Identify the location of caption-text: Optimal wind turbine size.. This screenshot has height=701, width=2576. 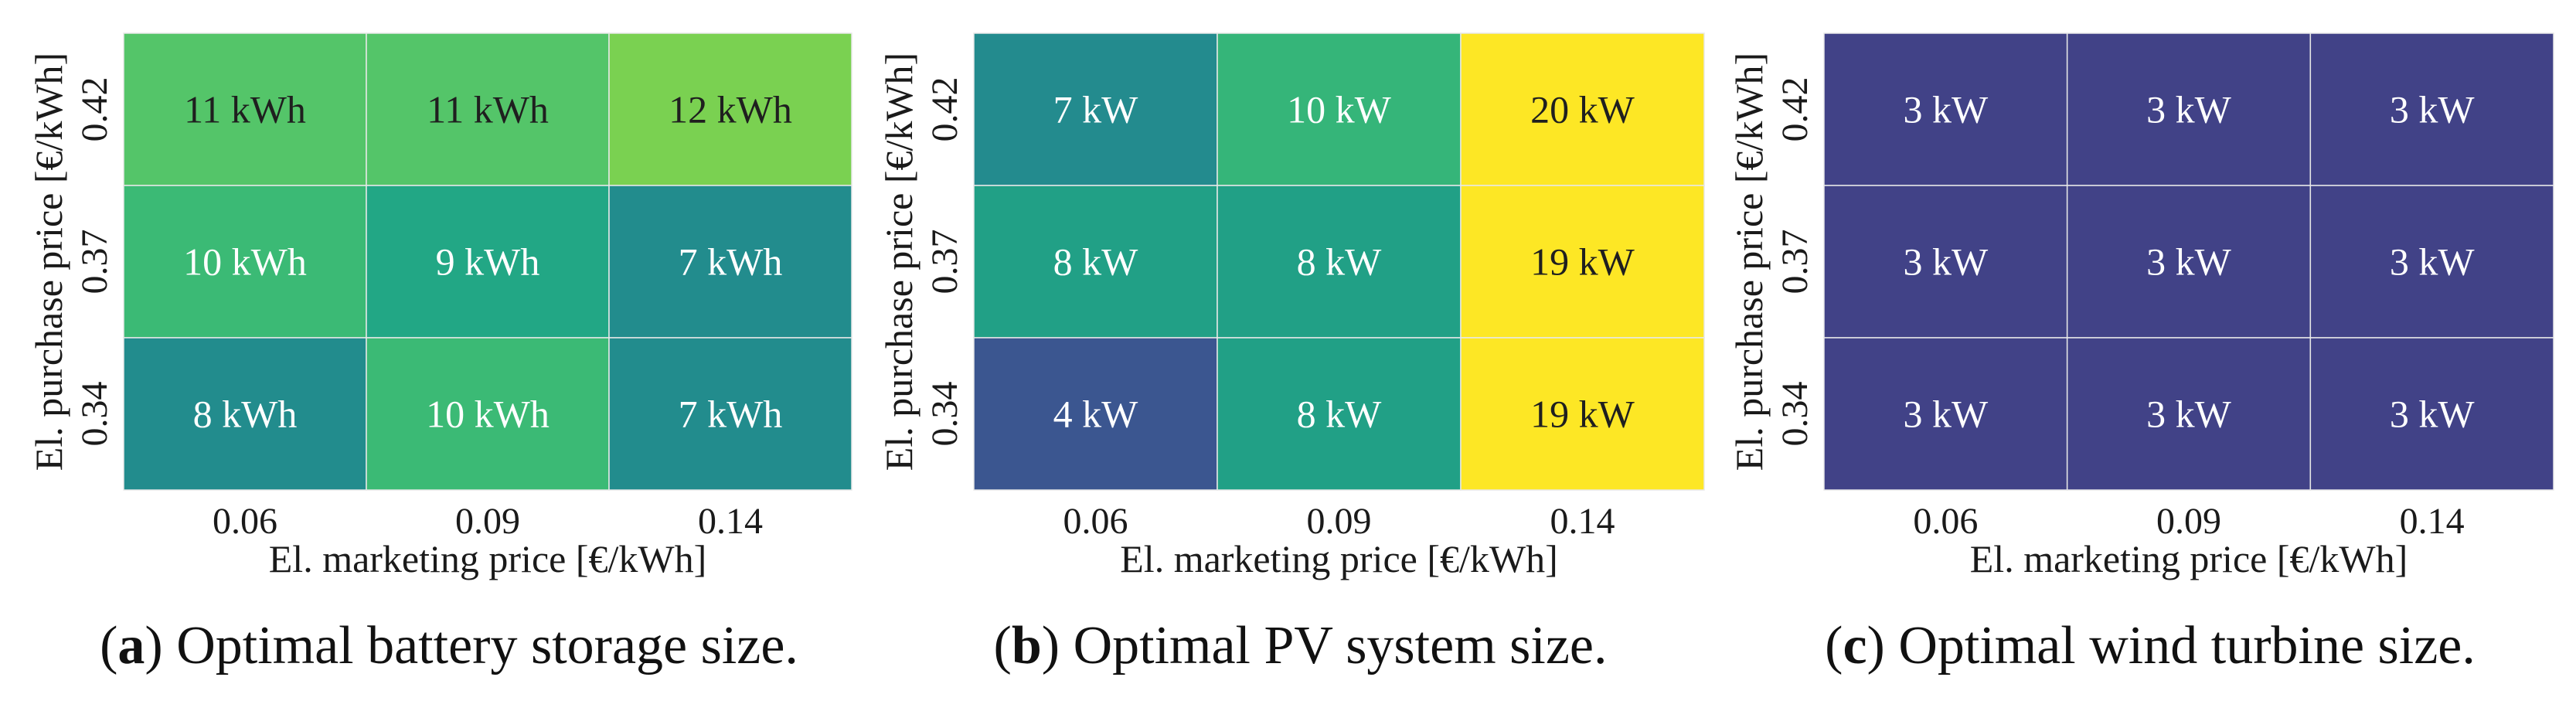
(2187, 645).